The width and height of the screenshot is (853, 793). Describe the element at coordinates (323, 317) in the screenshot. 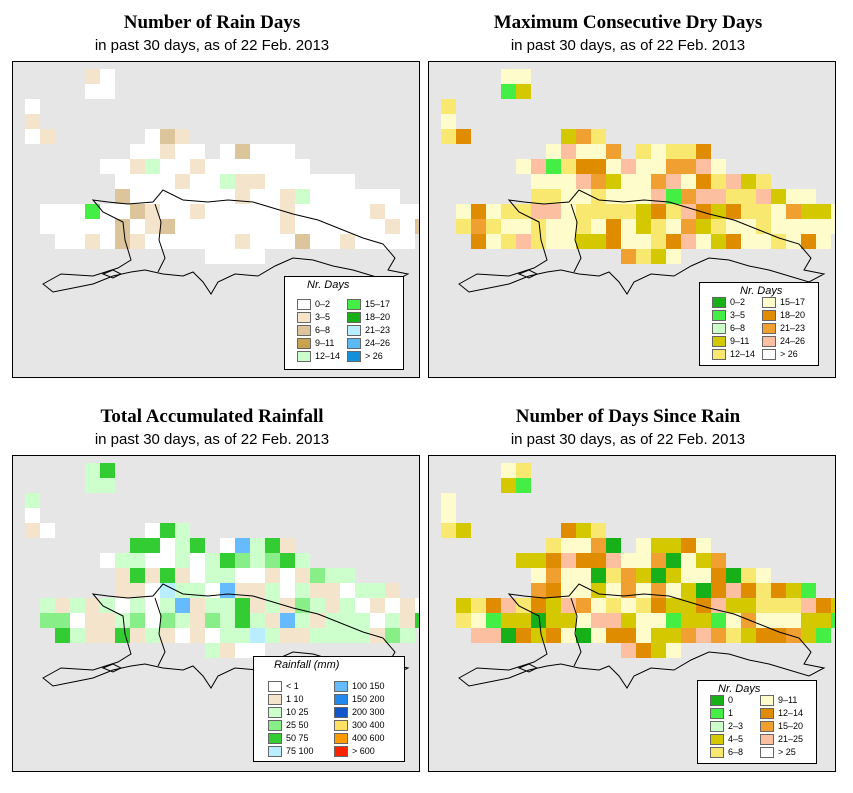

I see `legend-label: 3–5` at that location.